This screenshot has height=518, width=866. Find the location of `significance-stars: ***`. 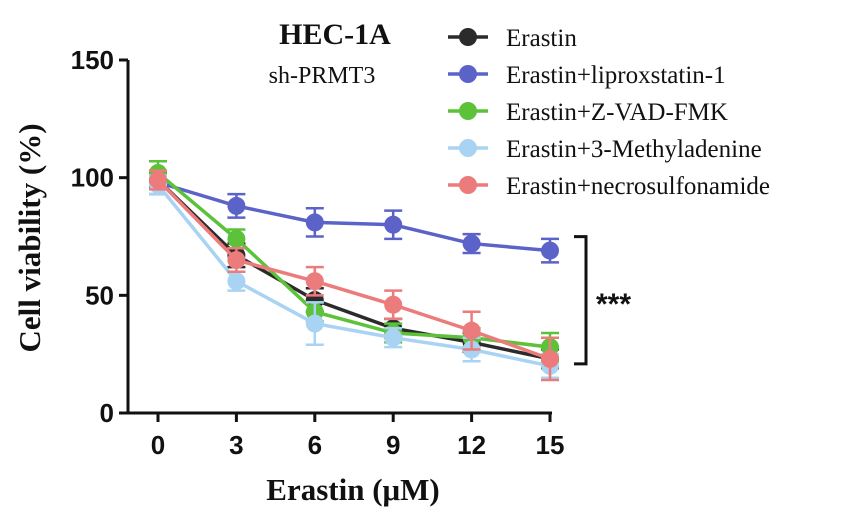

significance-stars: *** is located at coordinates (613, 304).